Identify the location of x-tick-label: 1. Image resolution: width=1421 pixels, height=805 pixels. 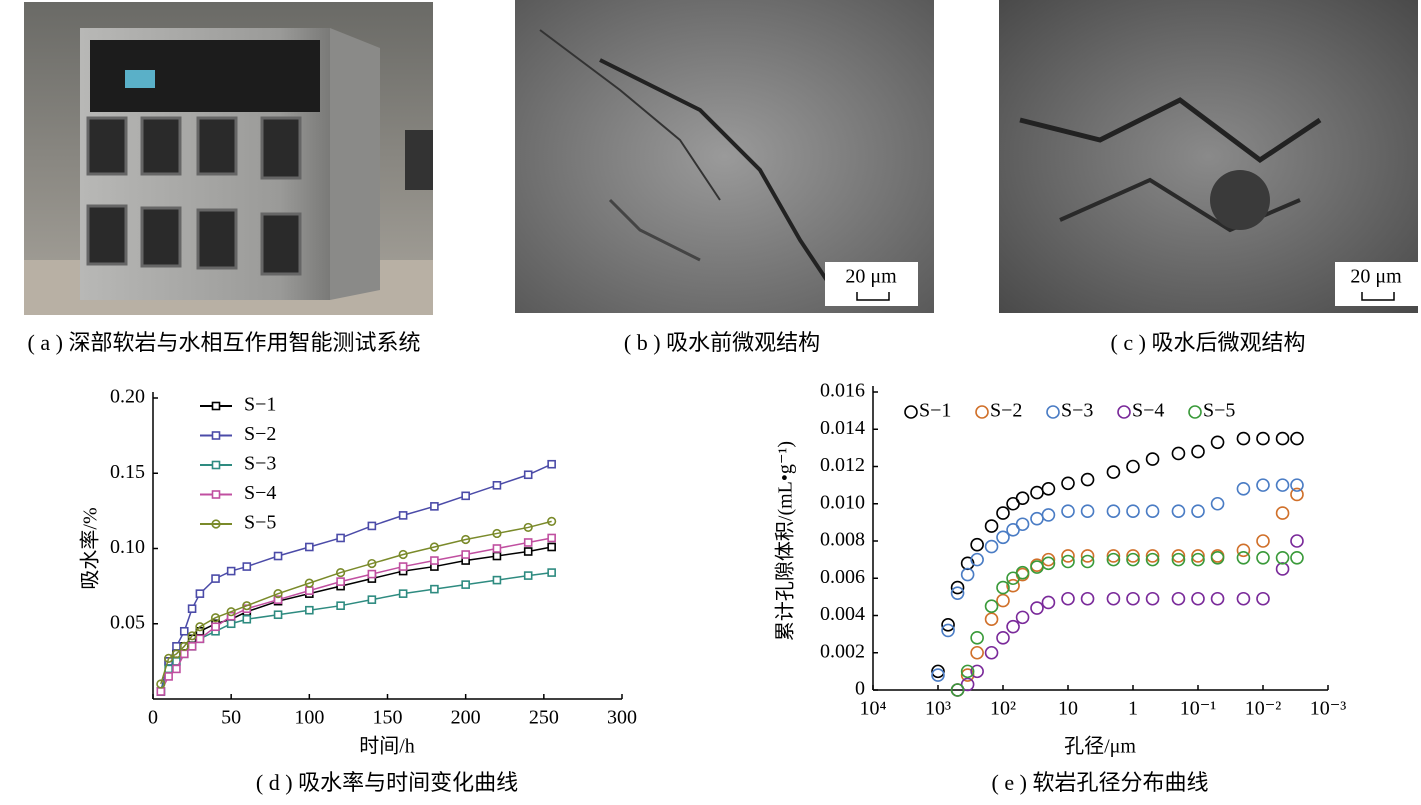
(1133, 709).